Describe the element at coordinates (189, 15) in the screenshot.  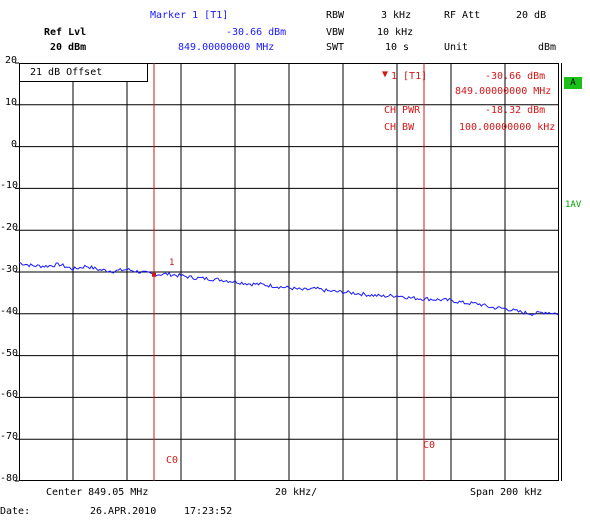
I see `marker-title: Marker 1 [T1]` at that location.